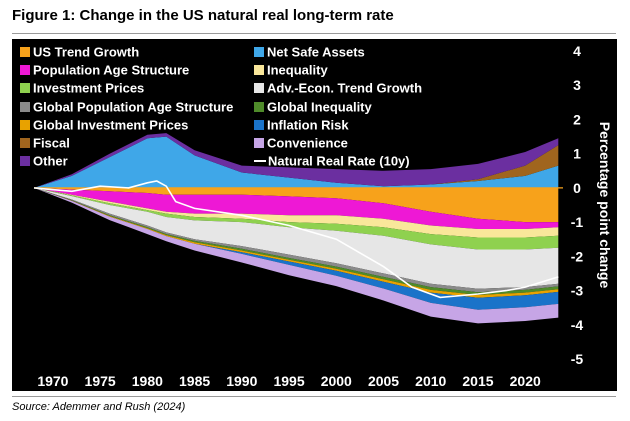  I want to click on y-tick-0: 0, so click(577, 188).